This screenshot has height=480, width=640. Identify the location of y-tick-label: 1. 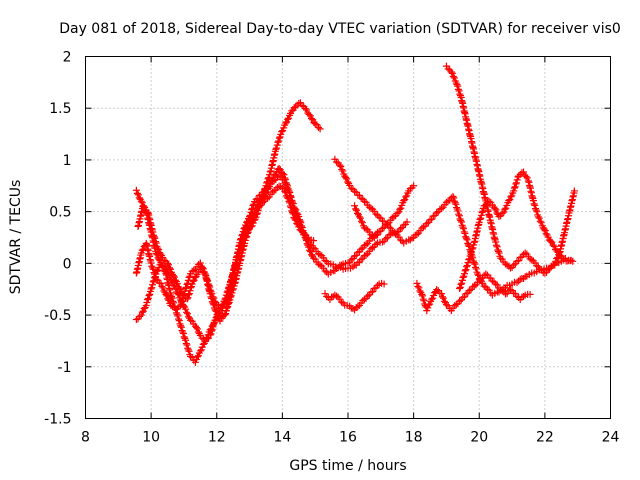
(67, 161).